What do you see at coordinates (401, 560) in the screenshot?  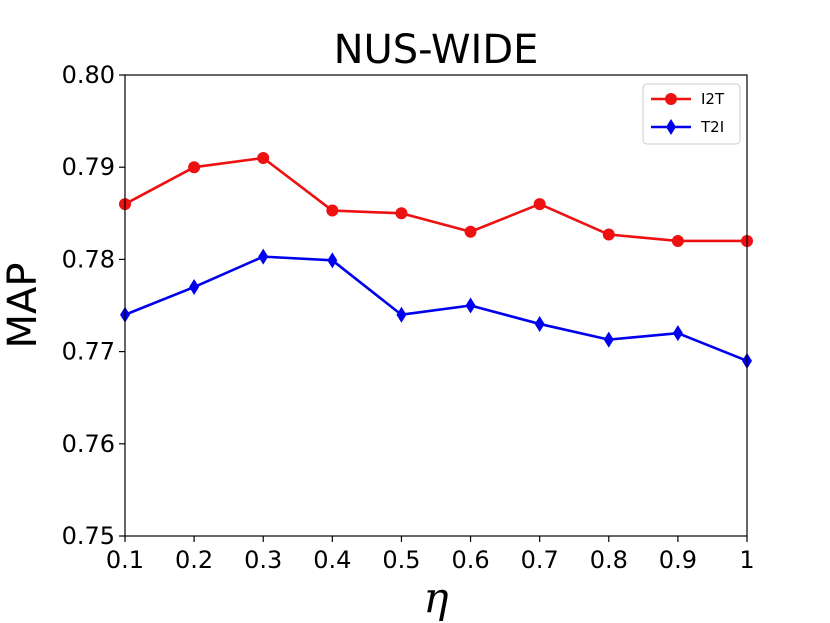 I see `x-tick-label: 0.5` at bounding box center [401, 560].